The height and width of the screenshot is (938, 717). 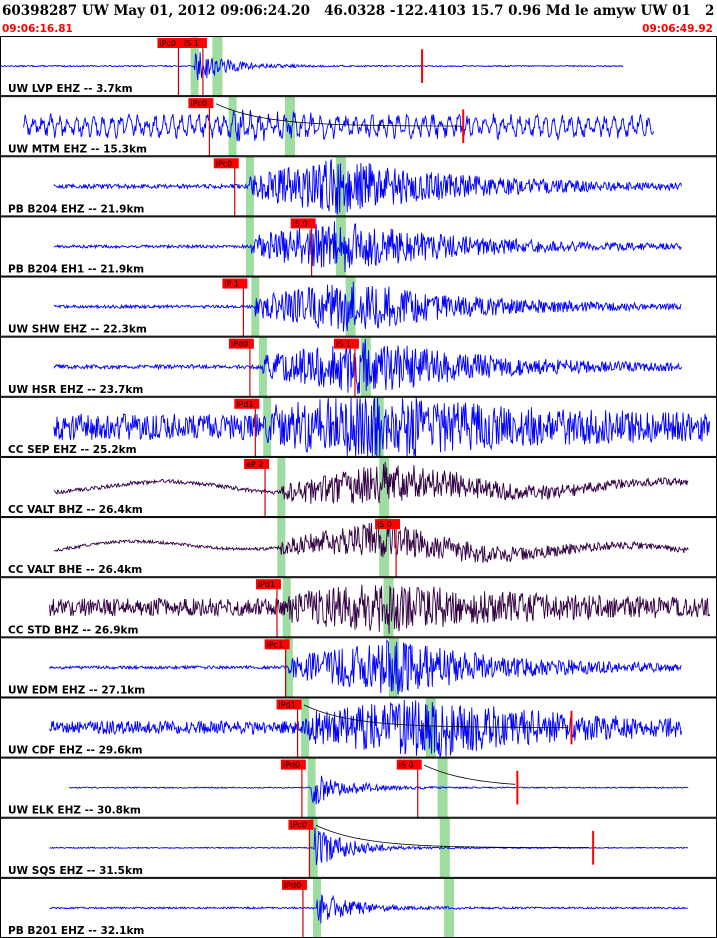 What do you see at coordinates (76, 931) in the screenshot?
I see `station-label: PB B201 EHZ -- 32.1km` at bounding box center [76, 931].